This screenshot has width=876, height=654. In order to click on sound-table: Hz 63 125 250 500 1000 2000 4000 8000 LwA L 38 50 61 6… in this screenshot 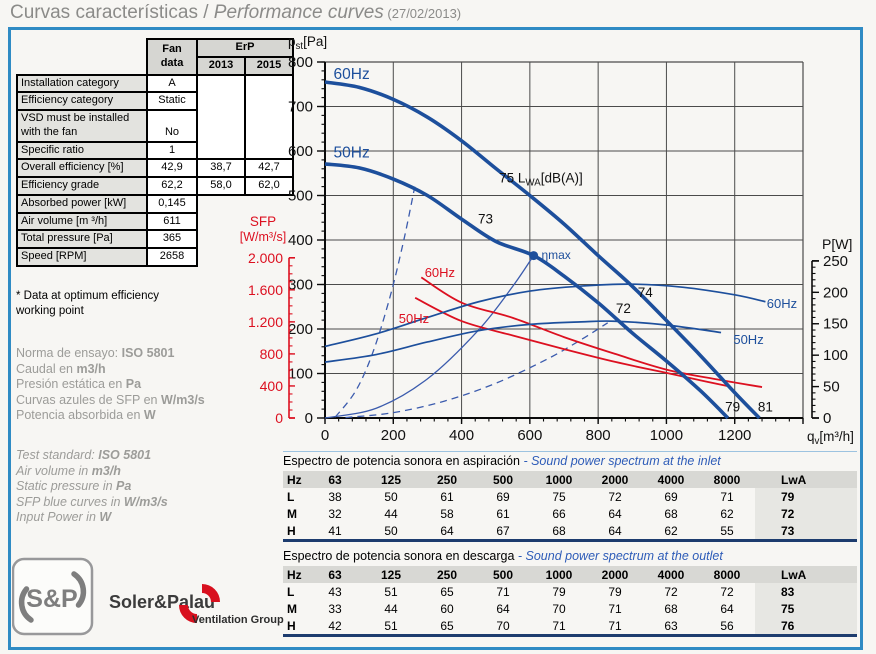, I will do `click(570, 505)`.